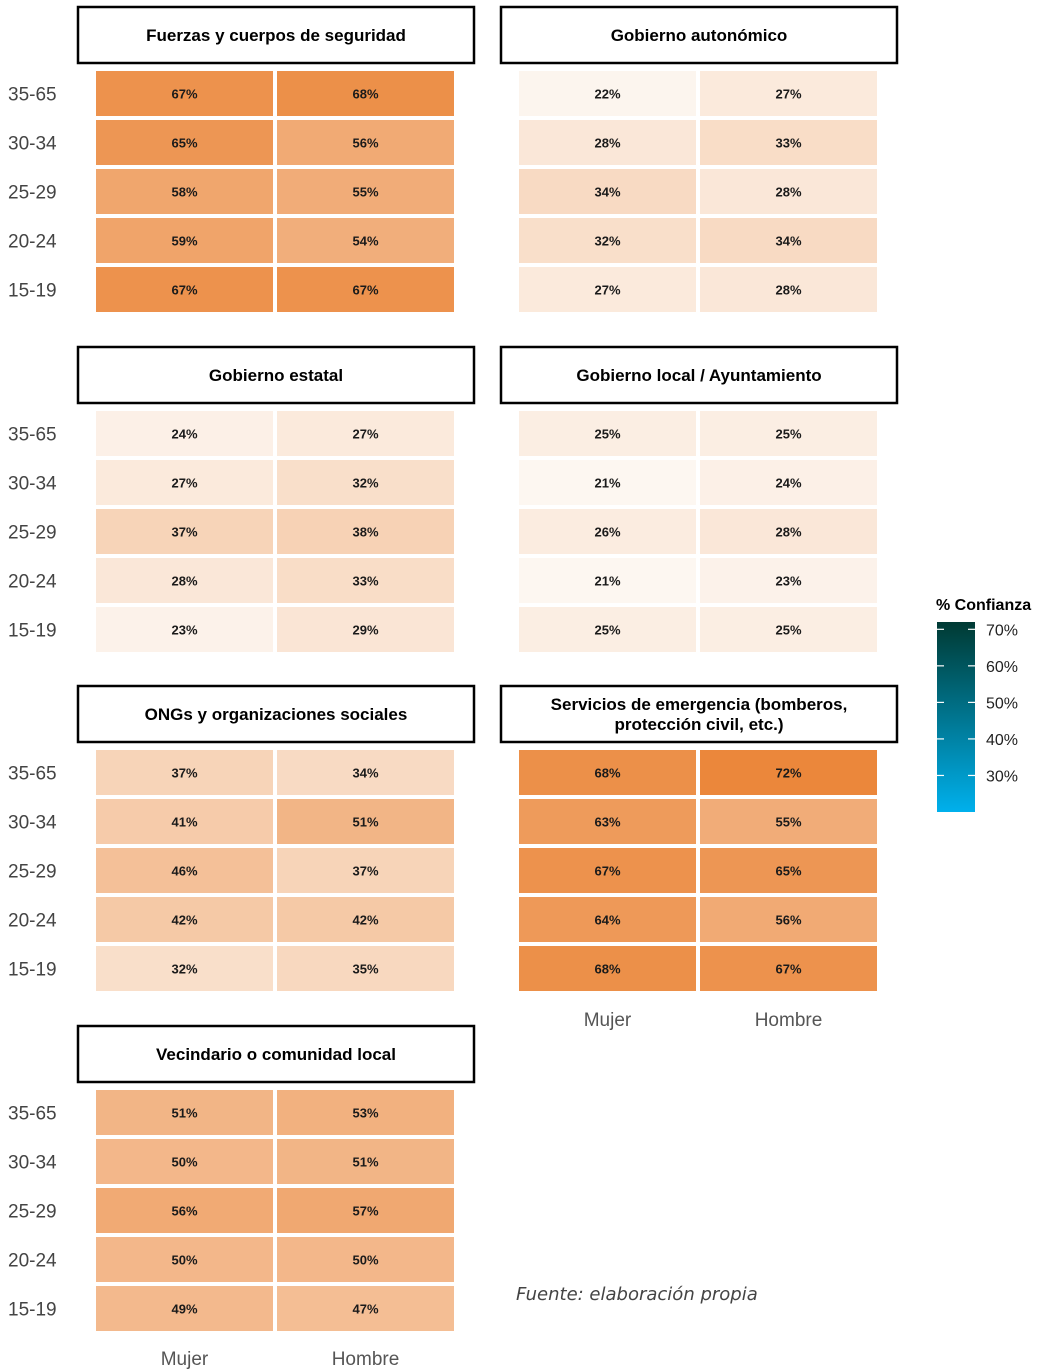 Image resolution: width=1058 pixels, height=1372 pixels. Describe the element at coordinates (276, 1054) in the screenshot. I see `panel-title: Vecindario o comunidad local` at that location.